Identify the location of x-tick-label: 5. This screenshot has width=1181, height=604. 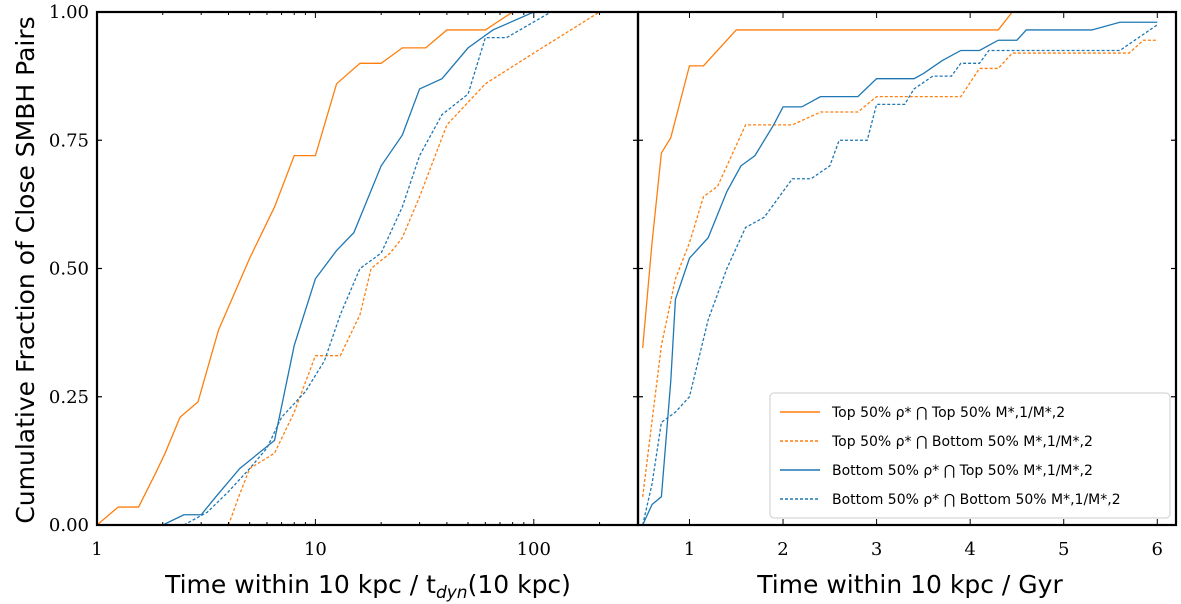
(1063, 549).